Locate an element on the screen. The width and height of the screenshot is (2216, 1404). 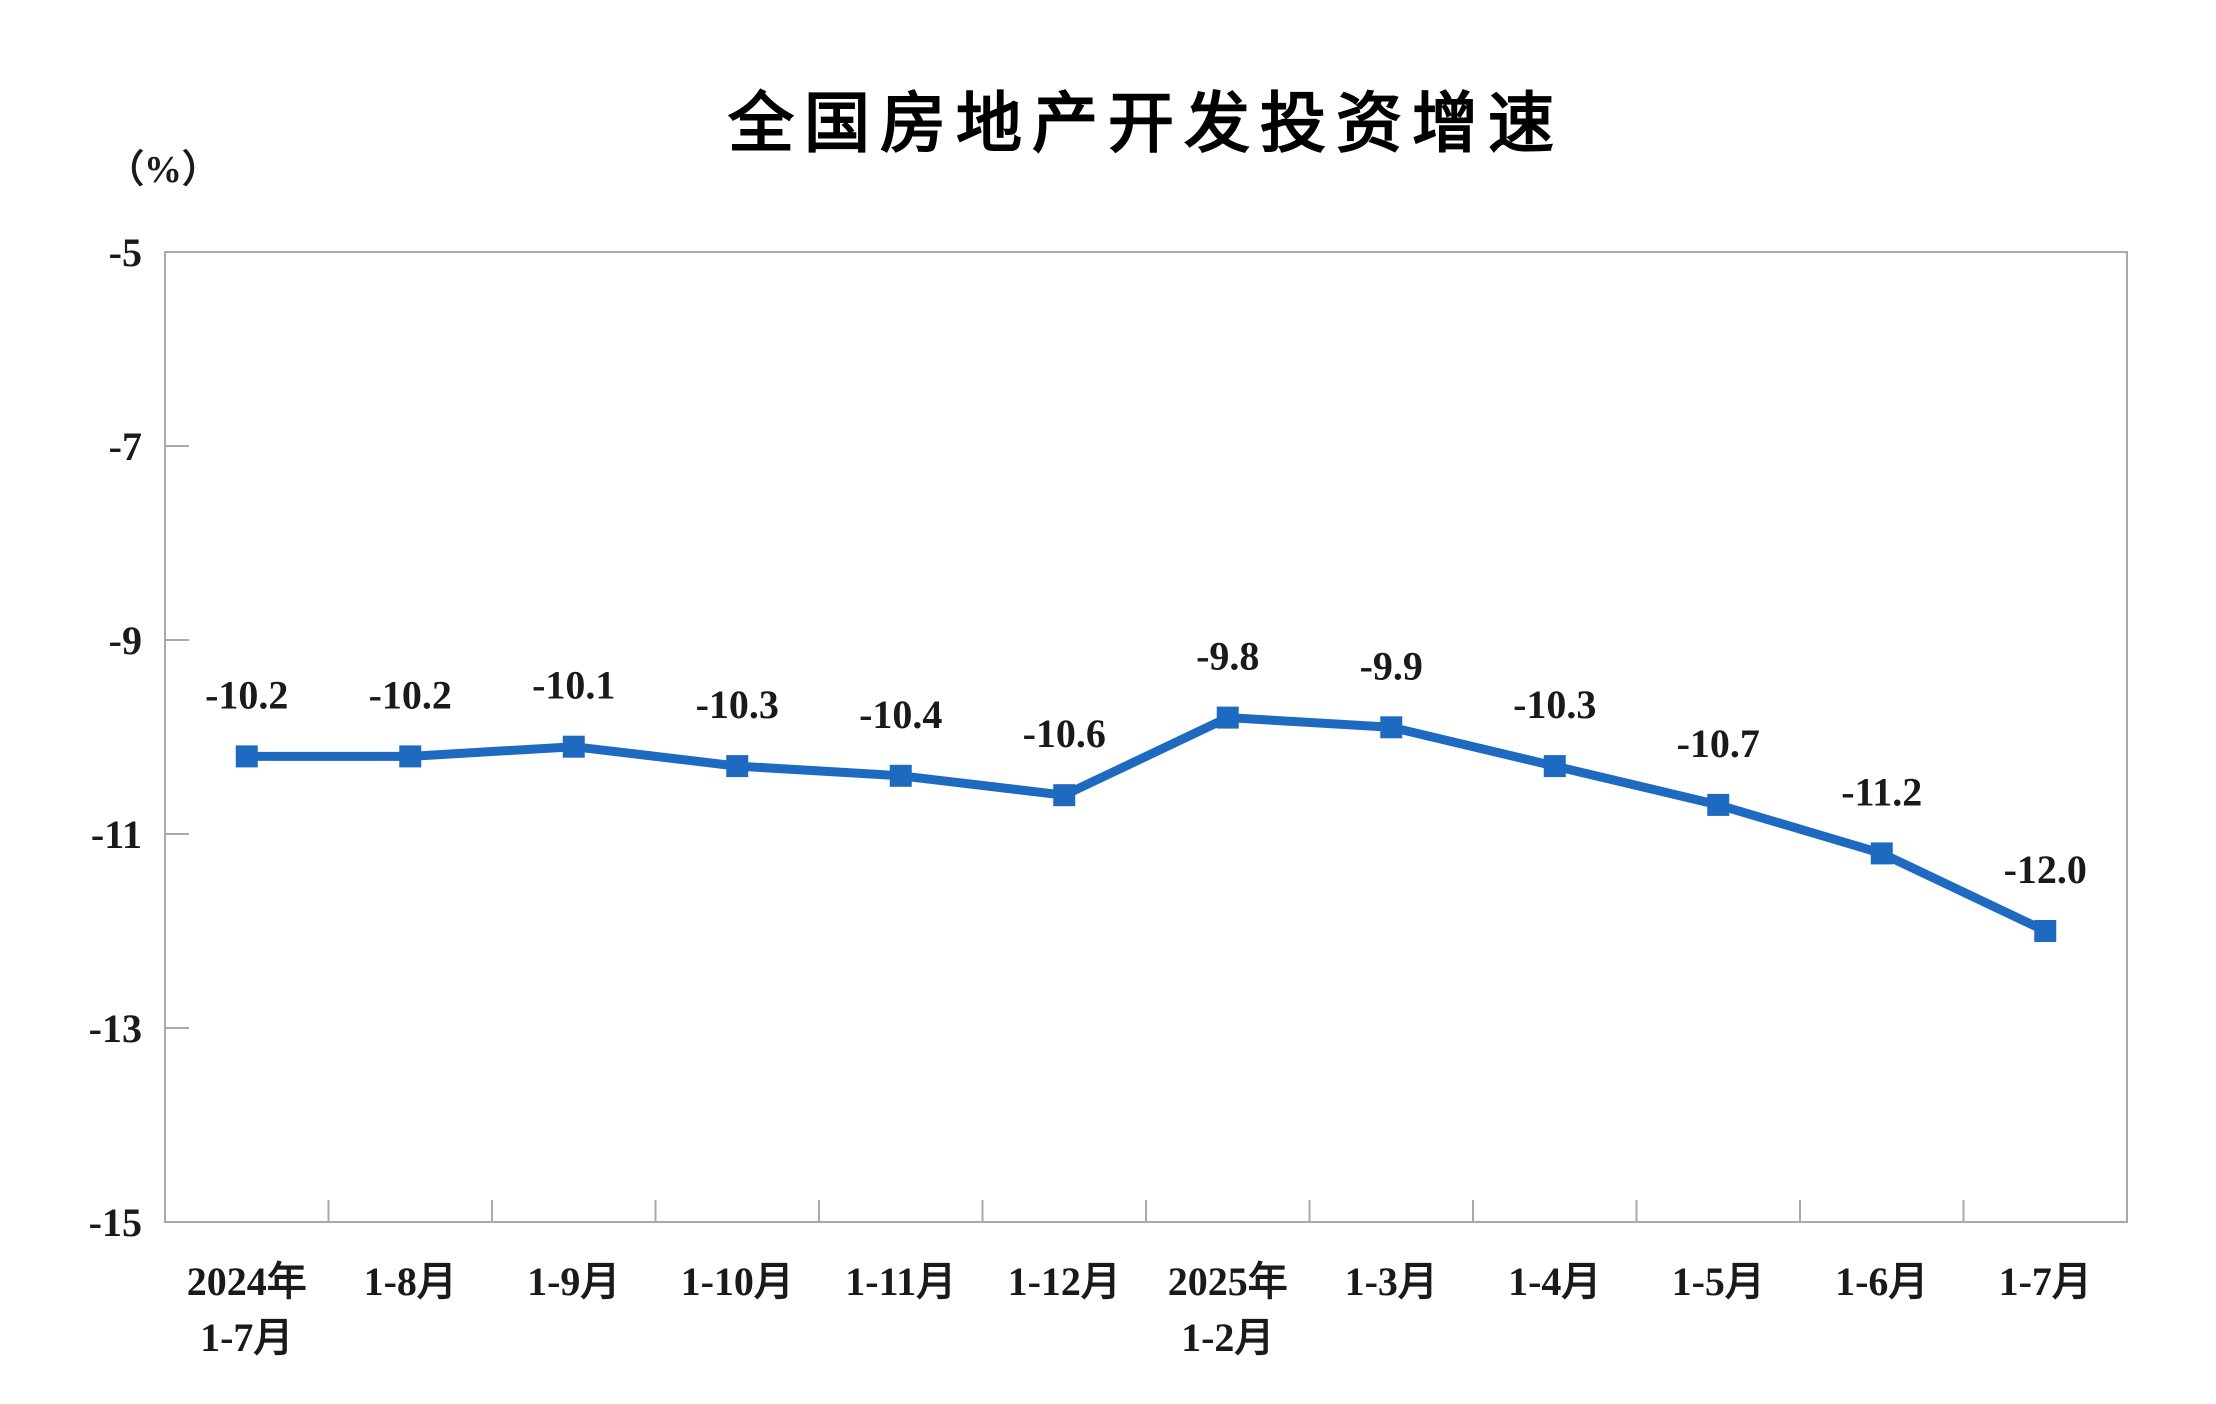
x-category-label: 1-9月 is located at coordinates (573, 1281).